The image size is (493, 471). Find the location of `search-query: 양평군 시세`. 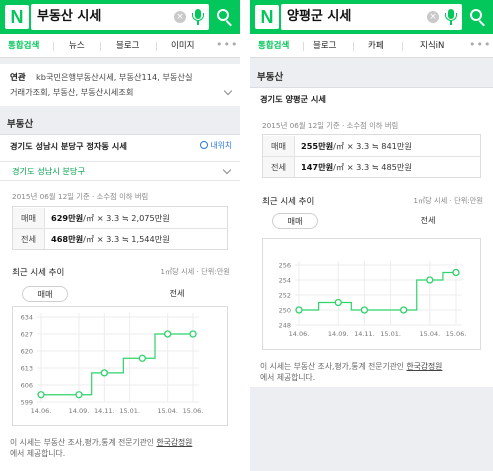

search-query: 양평군 시세 is located at coordinates (319, 16).